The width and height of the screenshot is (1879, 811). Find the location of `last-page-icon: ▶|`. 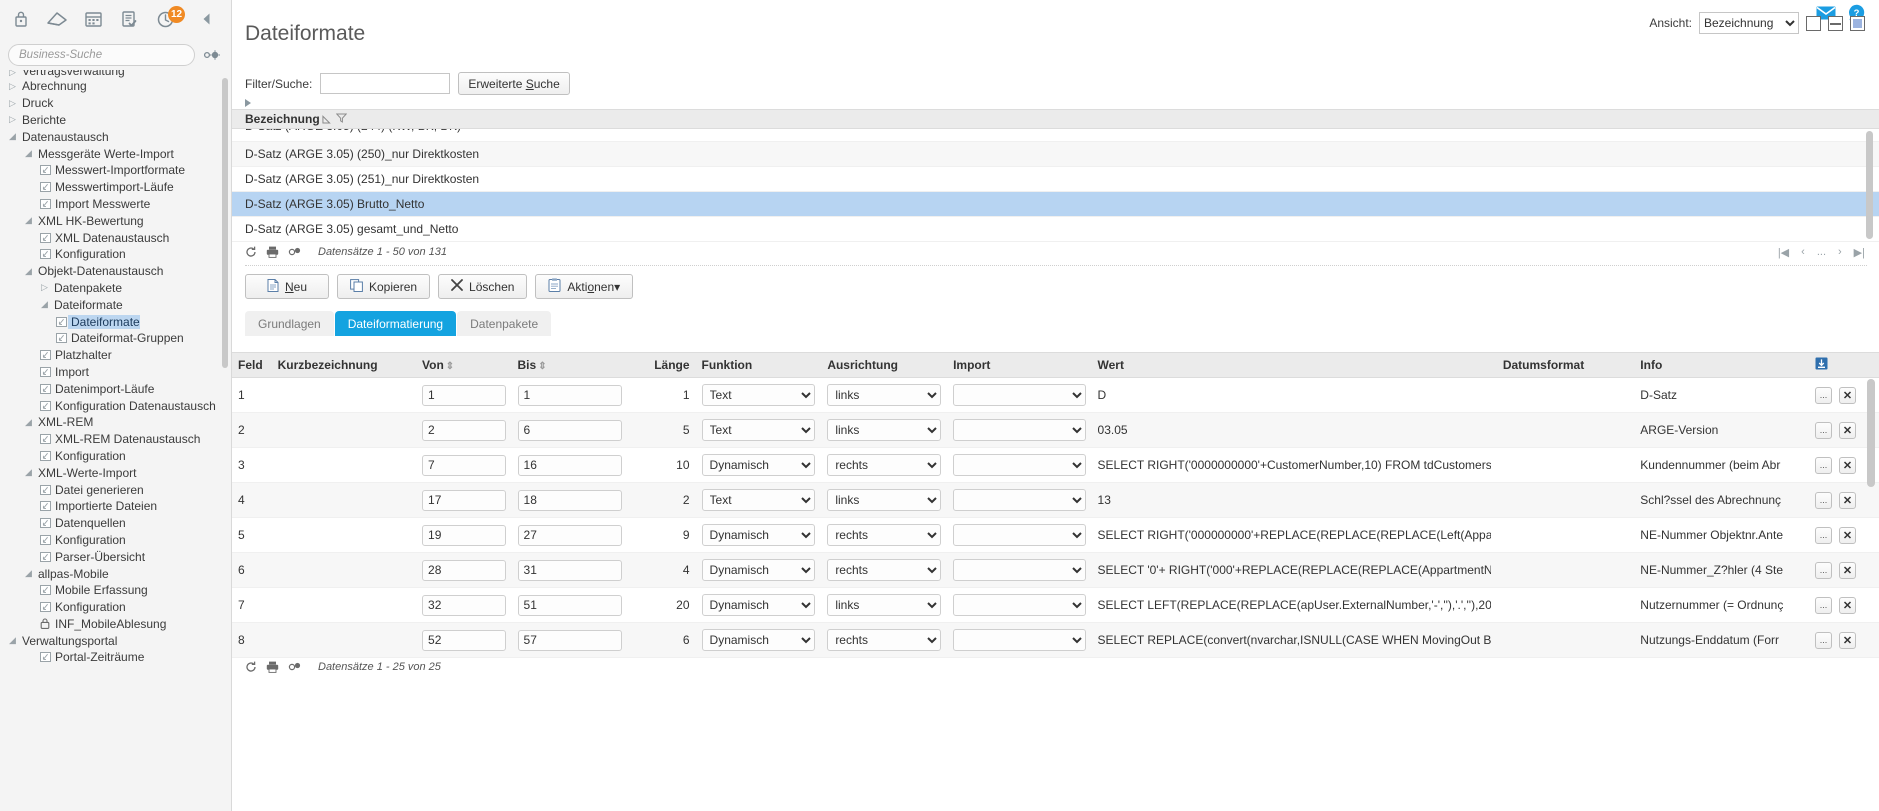

last-page-icon: ▶| is located at coordinates (1859, 252).